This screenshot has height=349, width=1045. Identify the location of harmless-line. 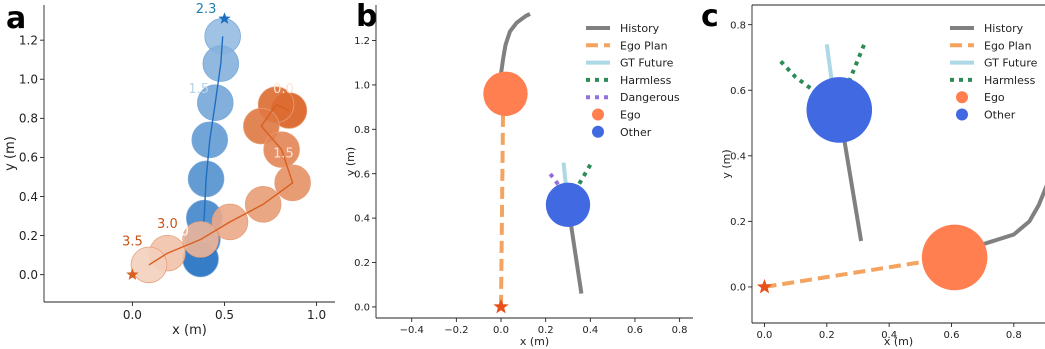
(798, 77).